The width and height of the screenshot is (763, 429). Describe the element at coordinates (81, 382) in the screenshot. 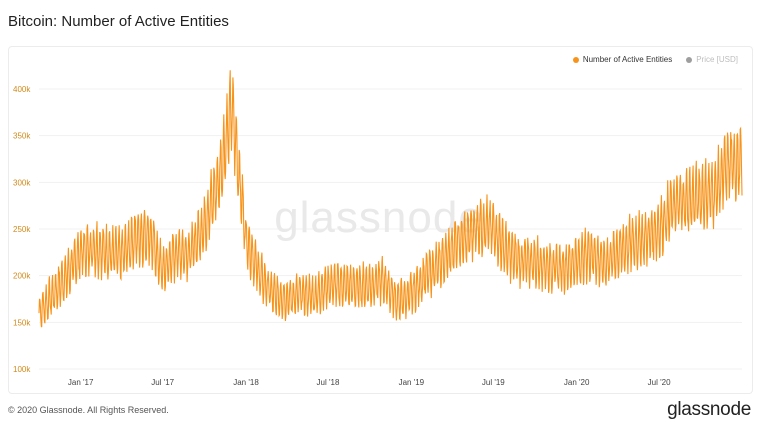

I see `x-tick-label: Jan '17` at that location.